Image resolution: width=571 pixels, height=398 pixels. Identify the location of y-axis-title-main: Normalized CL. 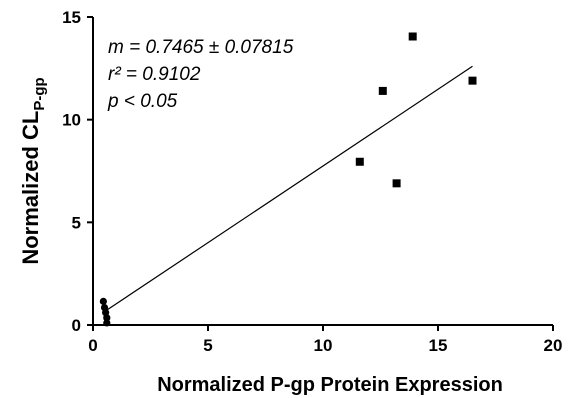
(30, 188).